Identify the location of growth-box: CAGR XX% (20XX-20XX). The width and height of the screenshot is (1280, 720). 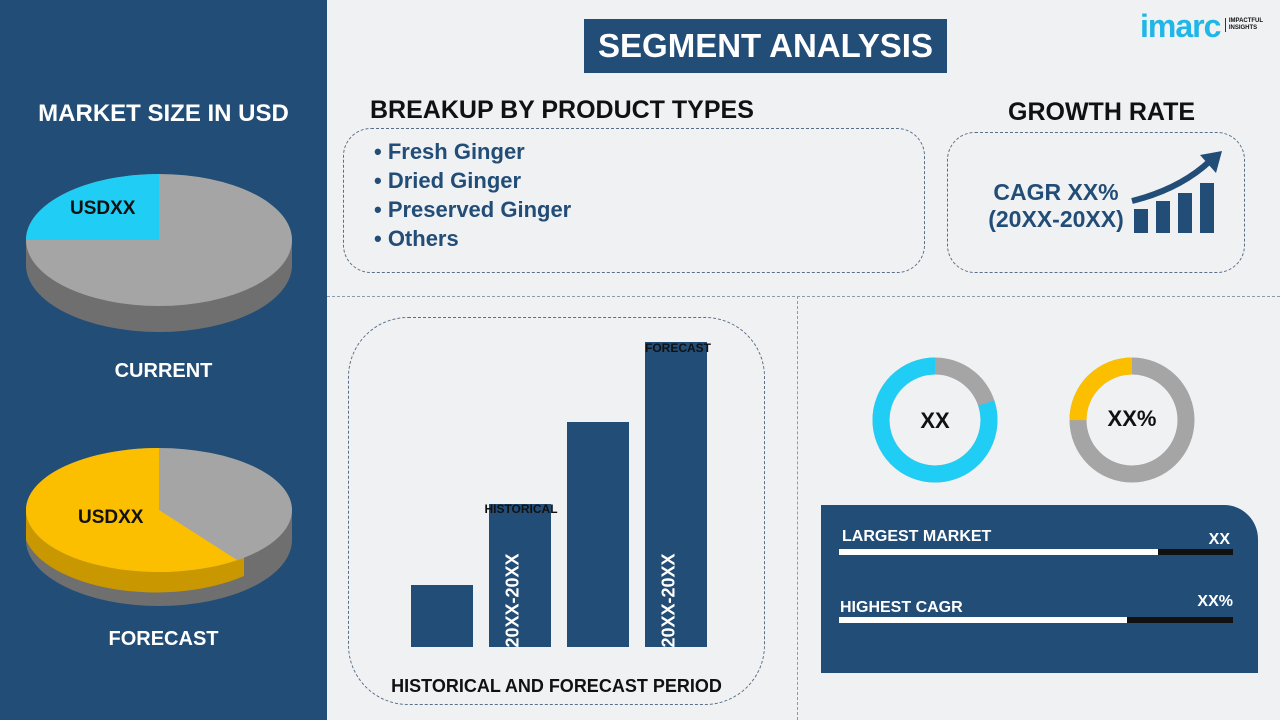
(1096, 202).